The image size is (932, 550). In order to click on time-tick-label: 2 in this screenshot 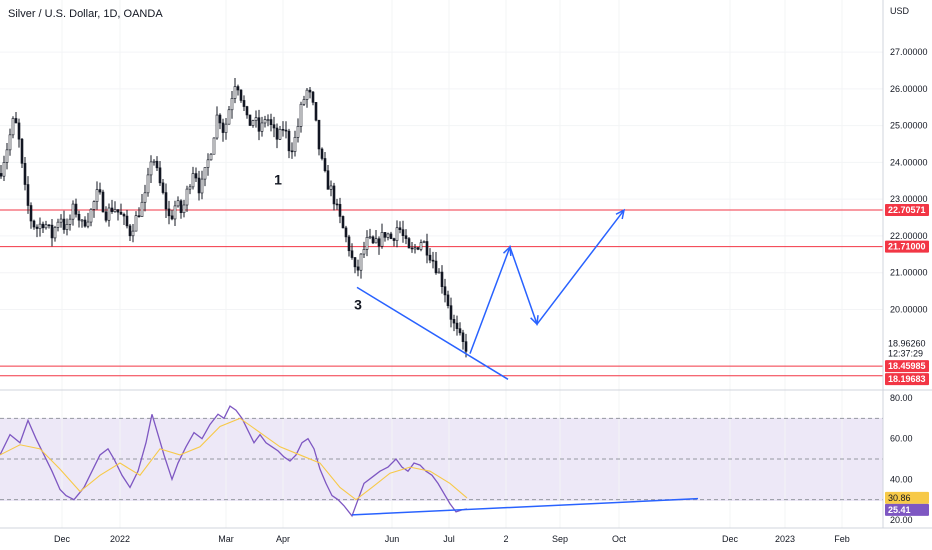, I will do `click(505, 539)`.